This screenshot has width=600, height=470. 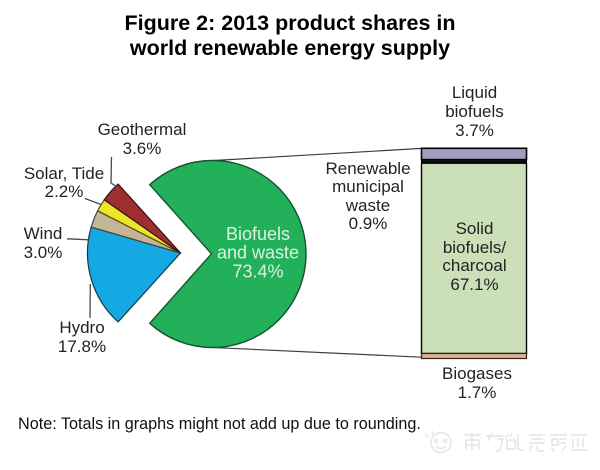 I want to click on svg-text: Biofuels, so click(x=258, y=234).